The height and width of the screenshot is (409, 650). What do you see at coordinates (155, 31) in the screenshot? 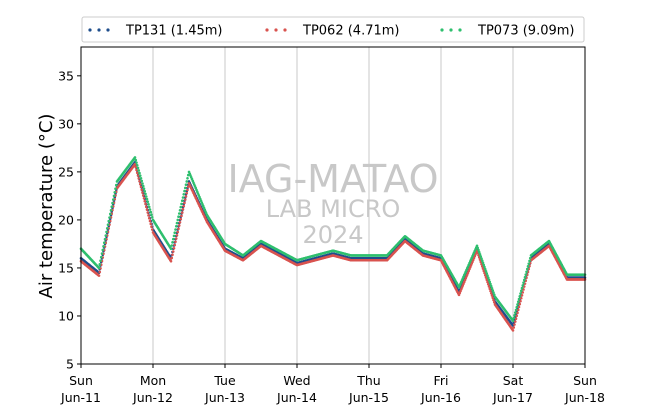
I see `legend-item: TP131 (1.45m)` at bounding box center [155, 31].